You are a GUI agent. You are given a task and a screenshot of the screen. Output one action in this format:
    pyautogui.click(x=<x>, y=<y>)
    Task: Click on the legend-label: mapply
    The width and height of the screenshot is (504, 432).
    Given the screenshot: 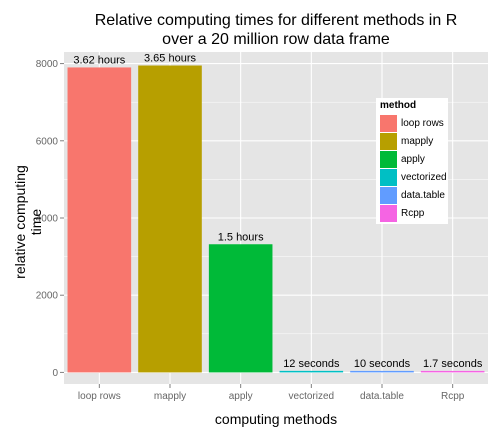 What is the action you would take?
    pyautogui.click(x=417, y=141)
    